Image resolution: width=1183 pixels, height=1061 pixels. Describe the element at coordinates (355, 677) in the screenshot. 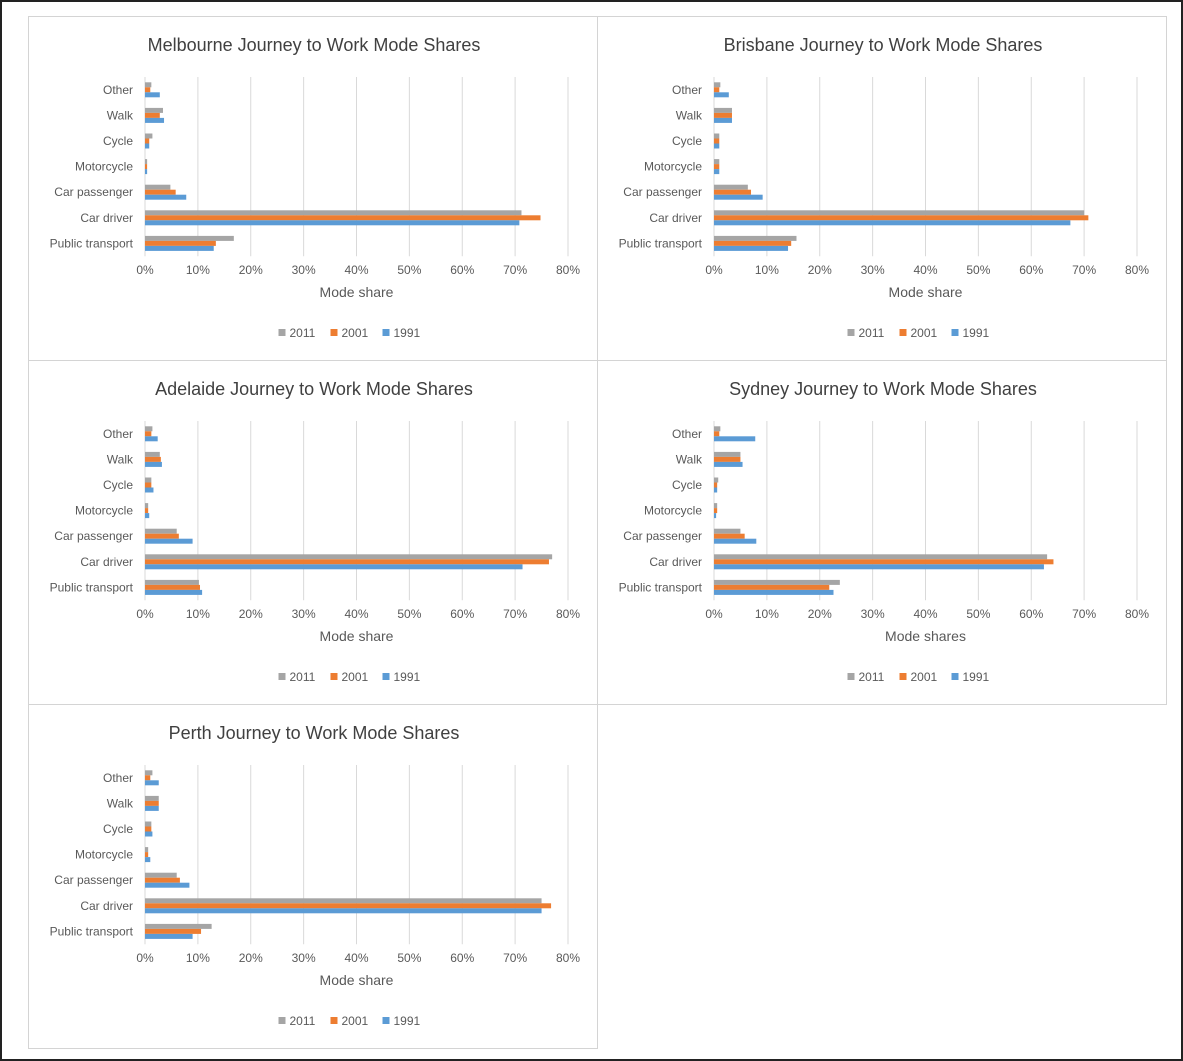

I see `legend-label-2001: 2001` at that location.